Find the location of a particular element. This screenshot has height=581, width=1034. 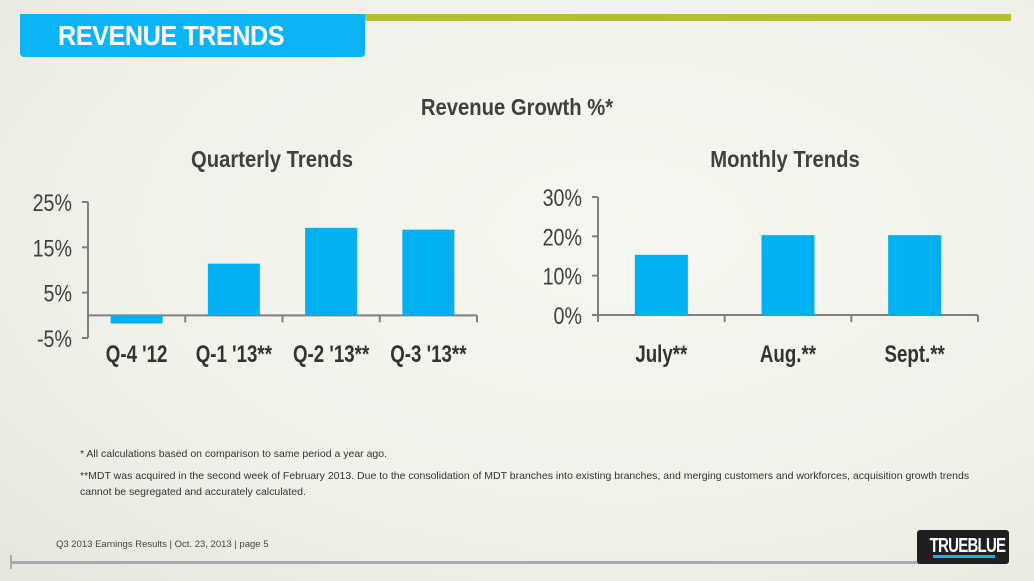

chart-main-title: Revenue Growth %* is located at coordinates (517, 107).